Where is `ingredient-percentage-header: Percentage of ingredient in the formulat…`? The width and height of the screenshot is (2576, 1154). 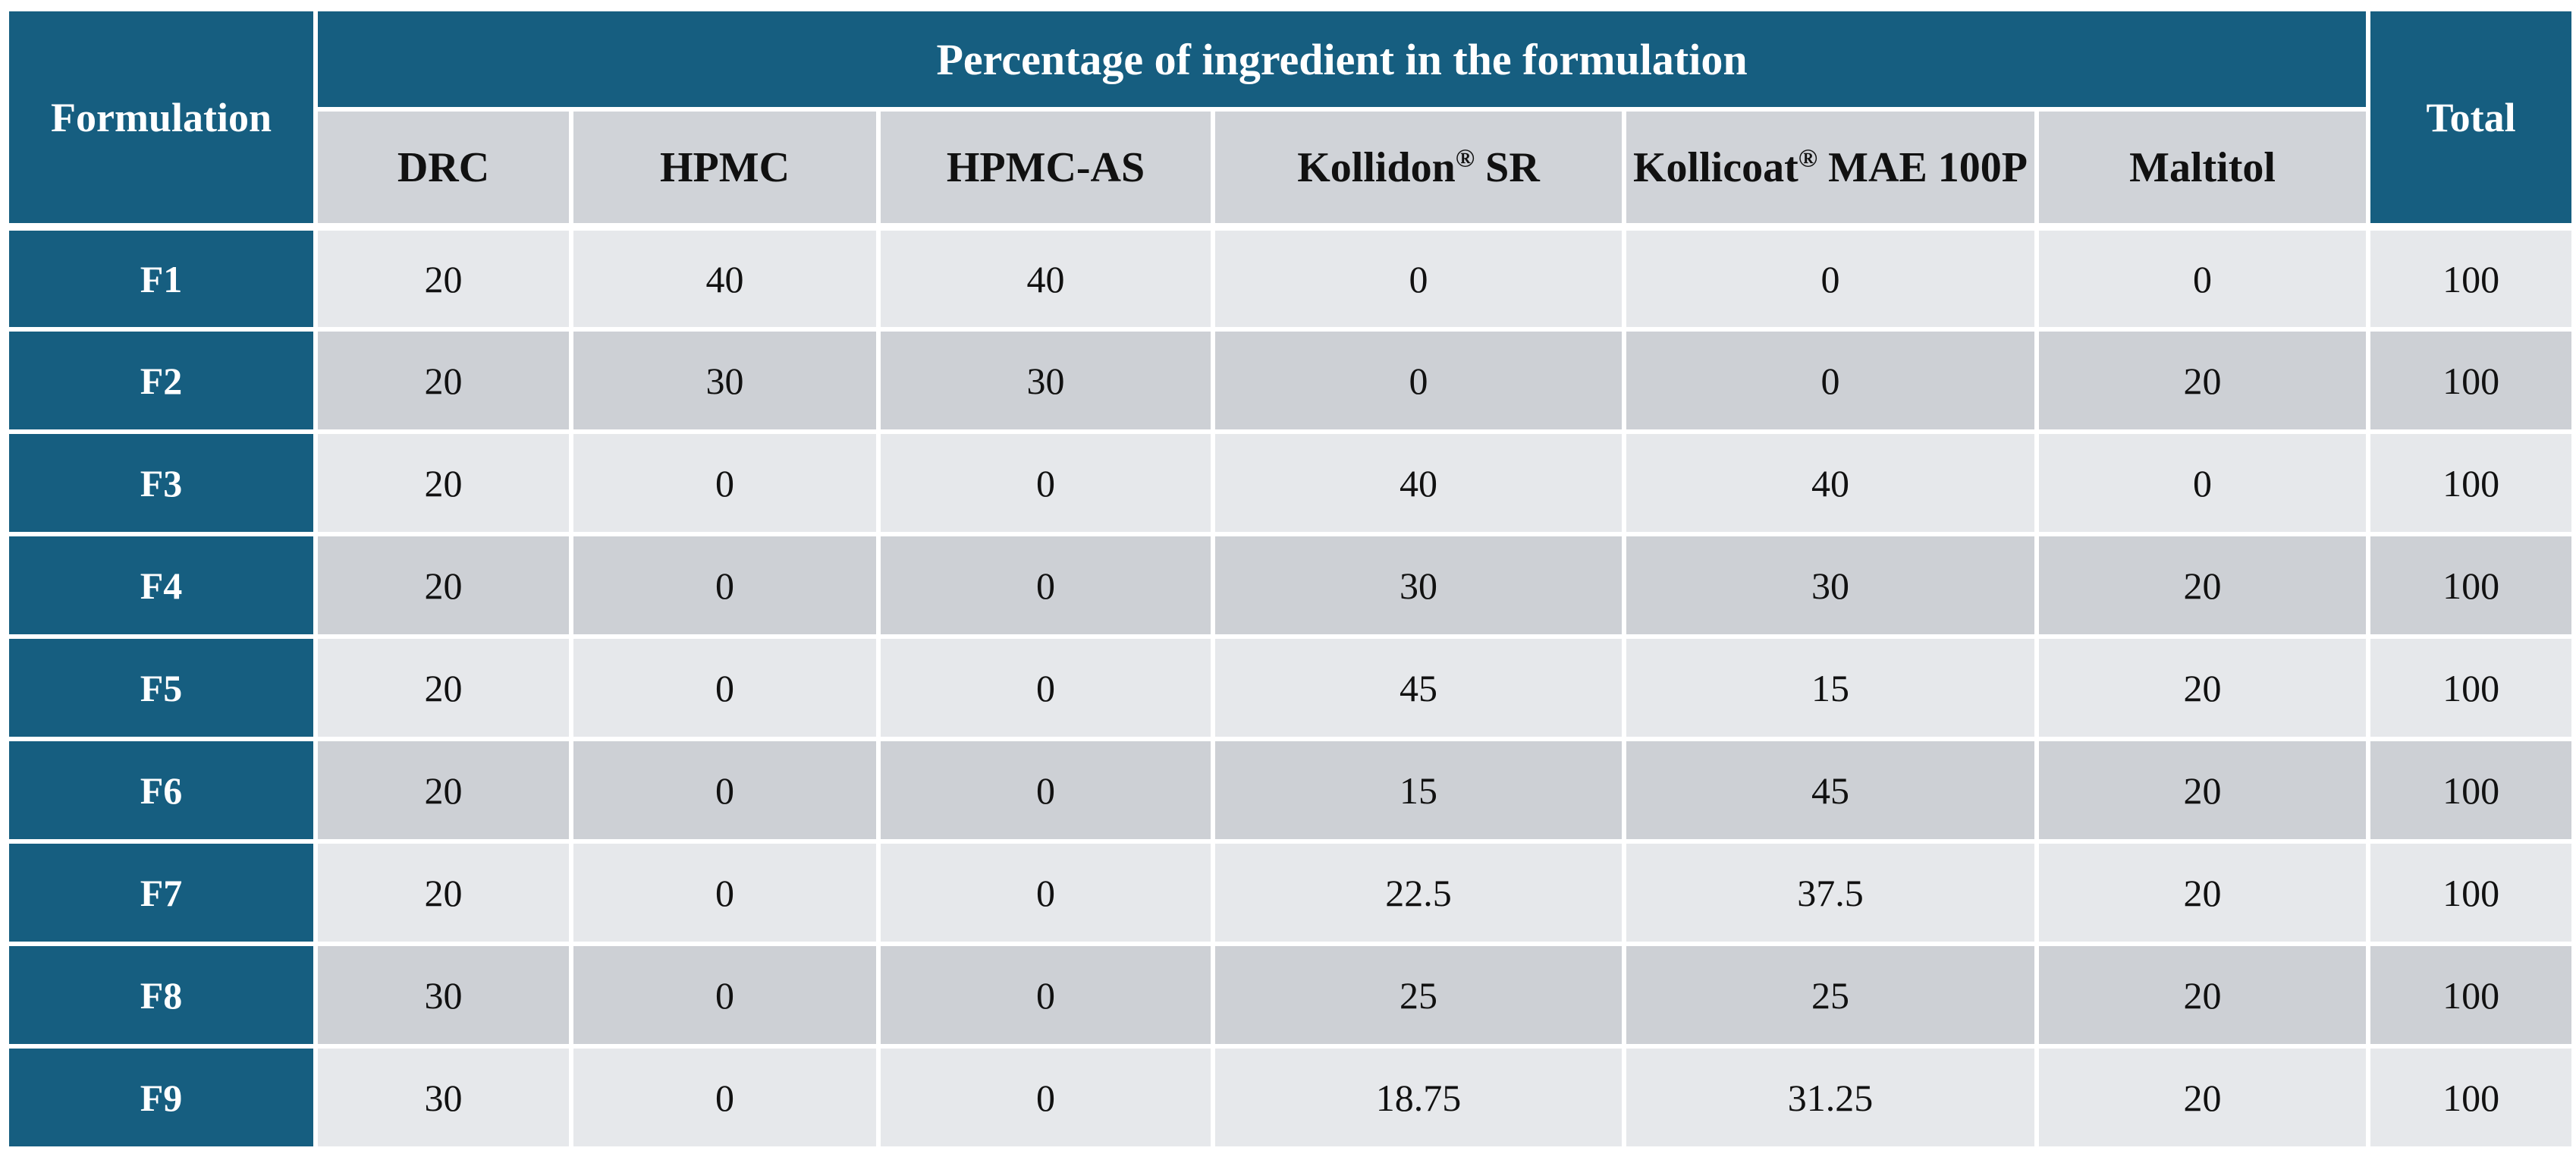
ingredient-percentage-header: Percentage of ingredient in the formulat… is located at coordinates (1342, 59).